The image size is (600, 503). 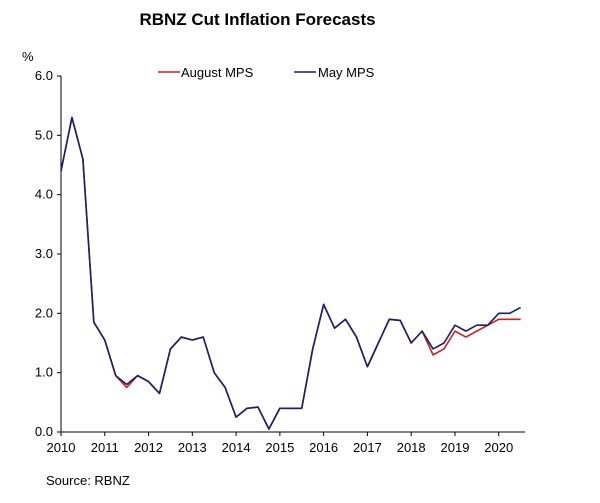 I want to click on x-tick-label: 2013, so click(x=192, y=447).